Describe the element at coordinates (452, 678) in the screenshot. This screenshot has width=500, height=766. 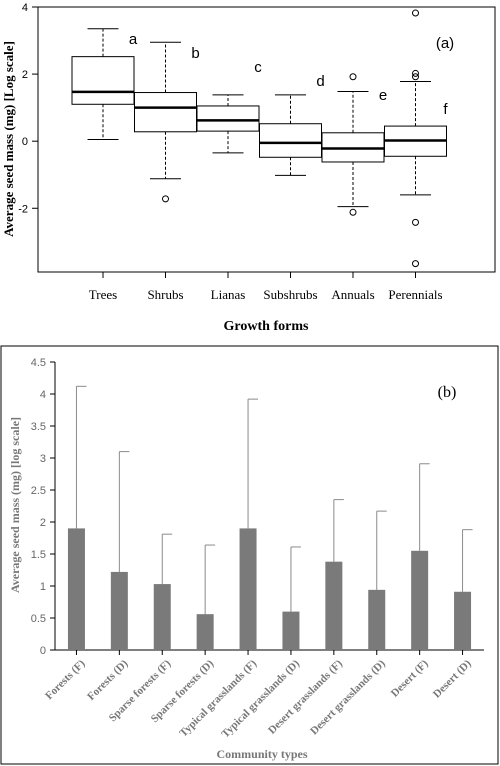
I see `panel-b-x-tick-label: Desert (D)` at that location.